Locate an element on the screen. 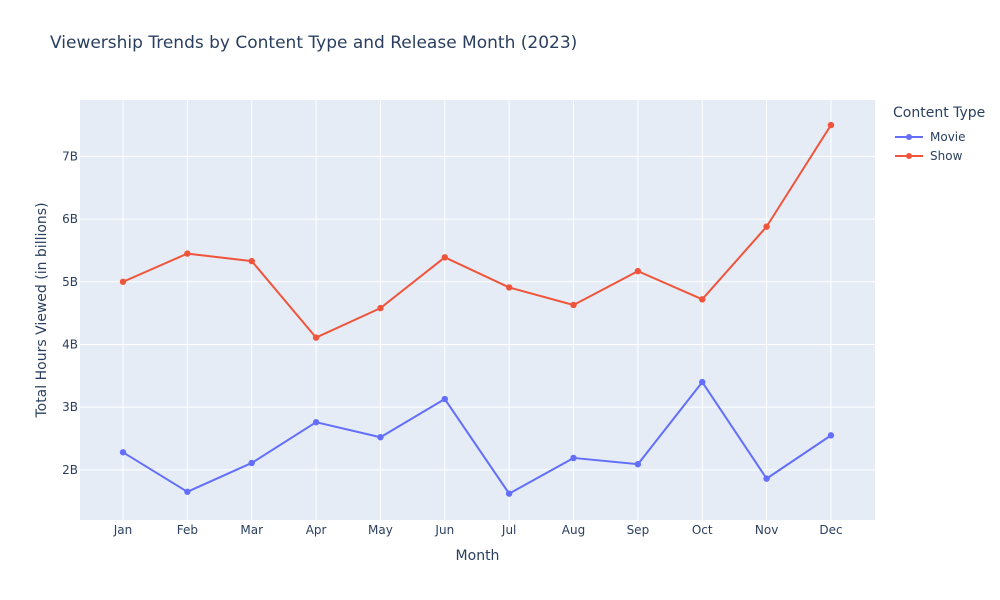 Image resolution: width=1000 pixels, height=600 pixels. x-tick-label: Jun is located at coordinates (444, 530).